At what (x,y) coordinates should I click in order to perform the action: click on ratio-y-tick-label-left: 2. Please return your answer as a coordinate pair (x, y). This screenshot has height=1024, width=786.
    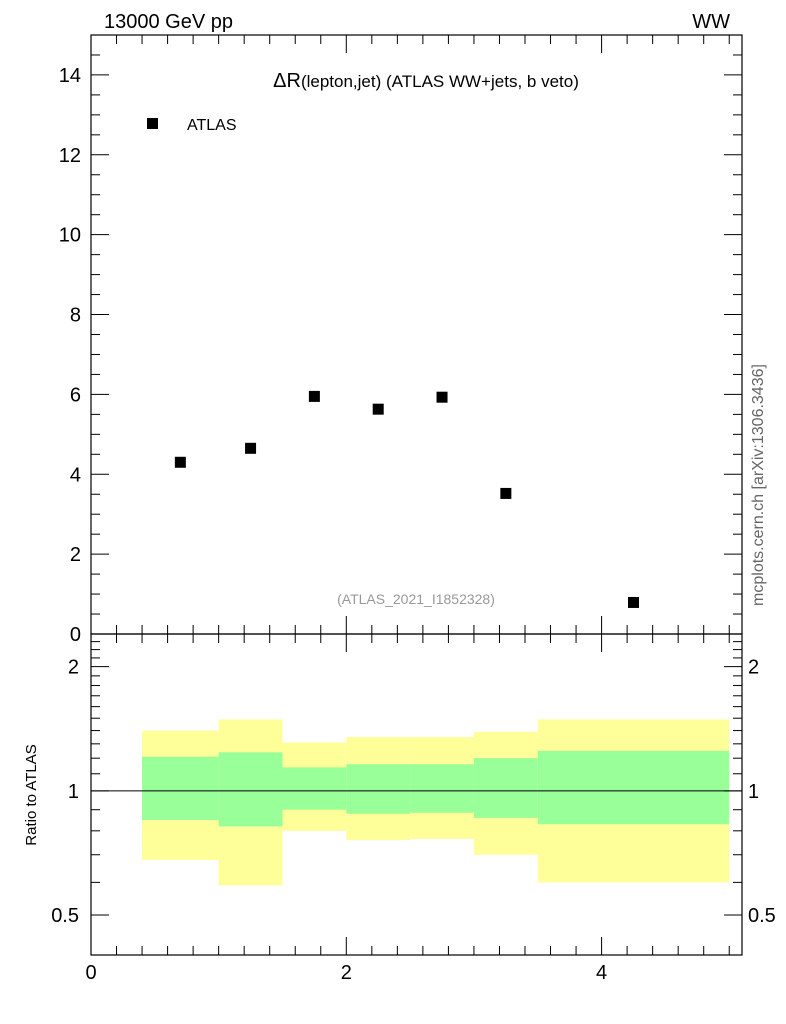
    Looking at the image, I should click on (73, 668).